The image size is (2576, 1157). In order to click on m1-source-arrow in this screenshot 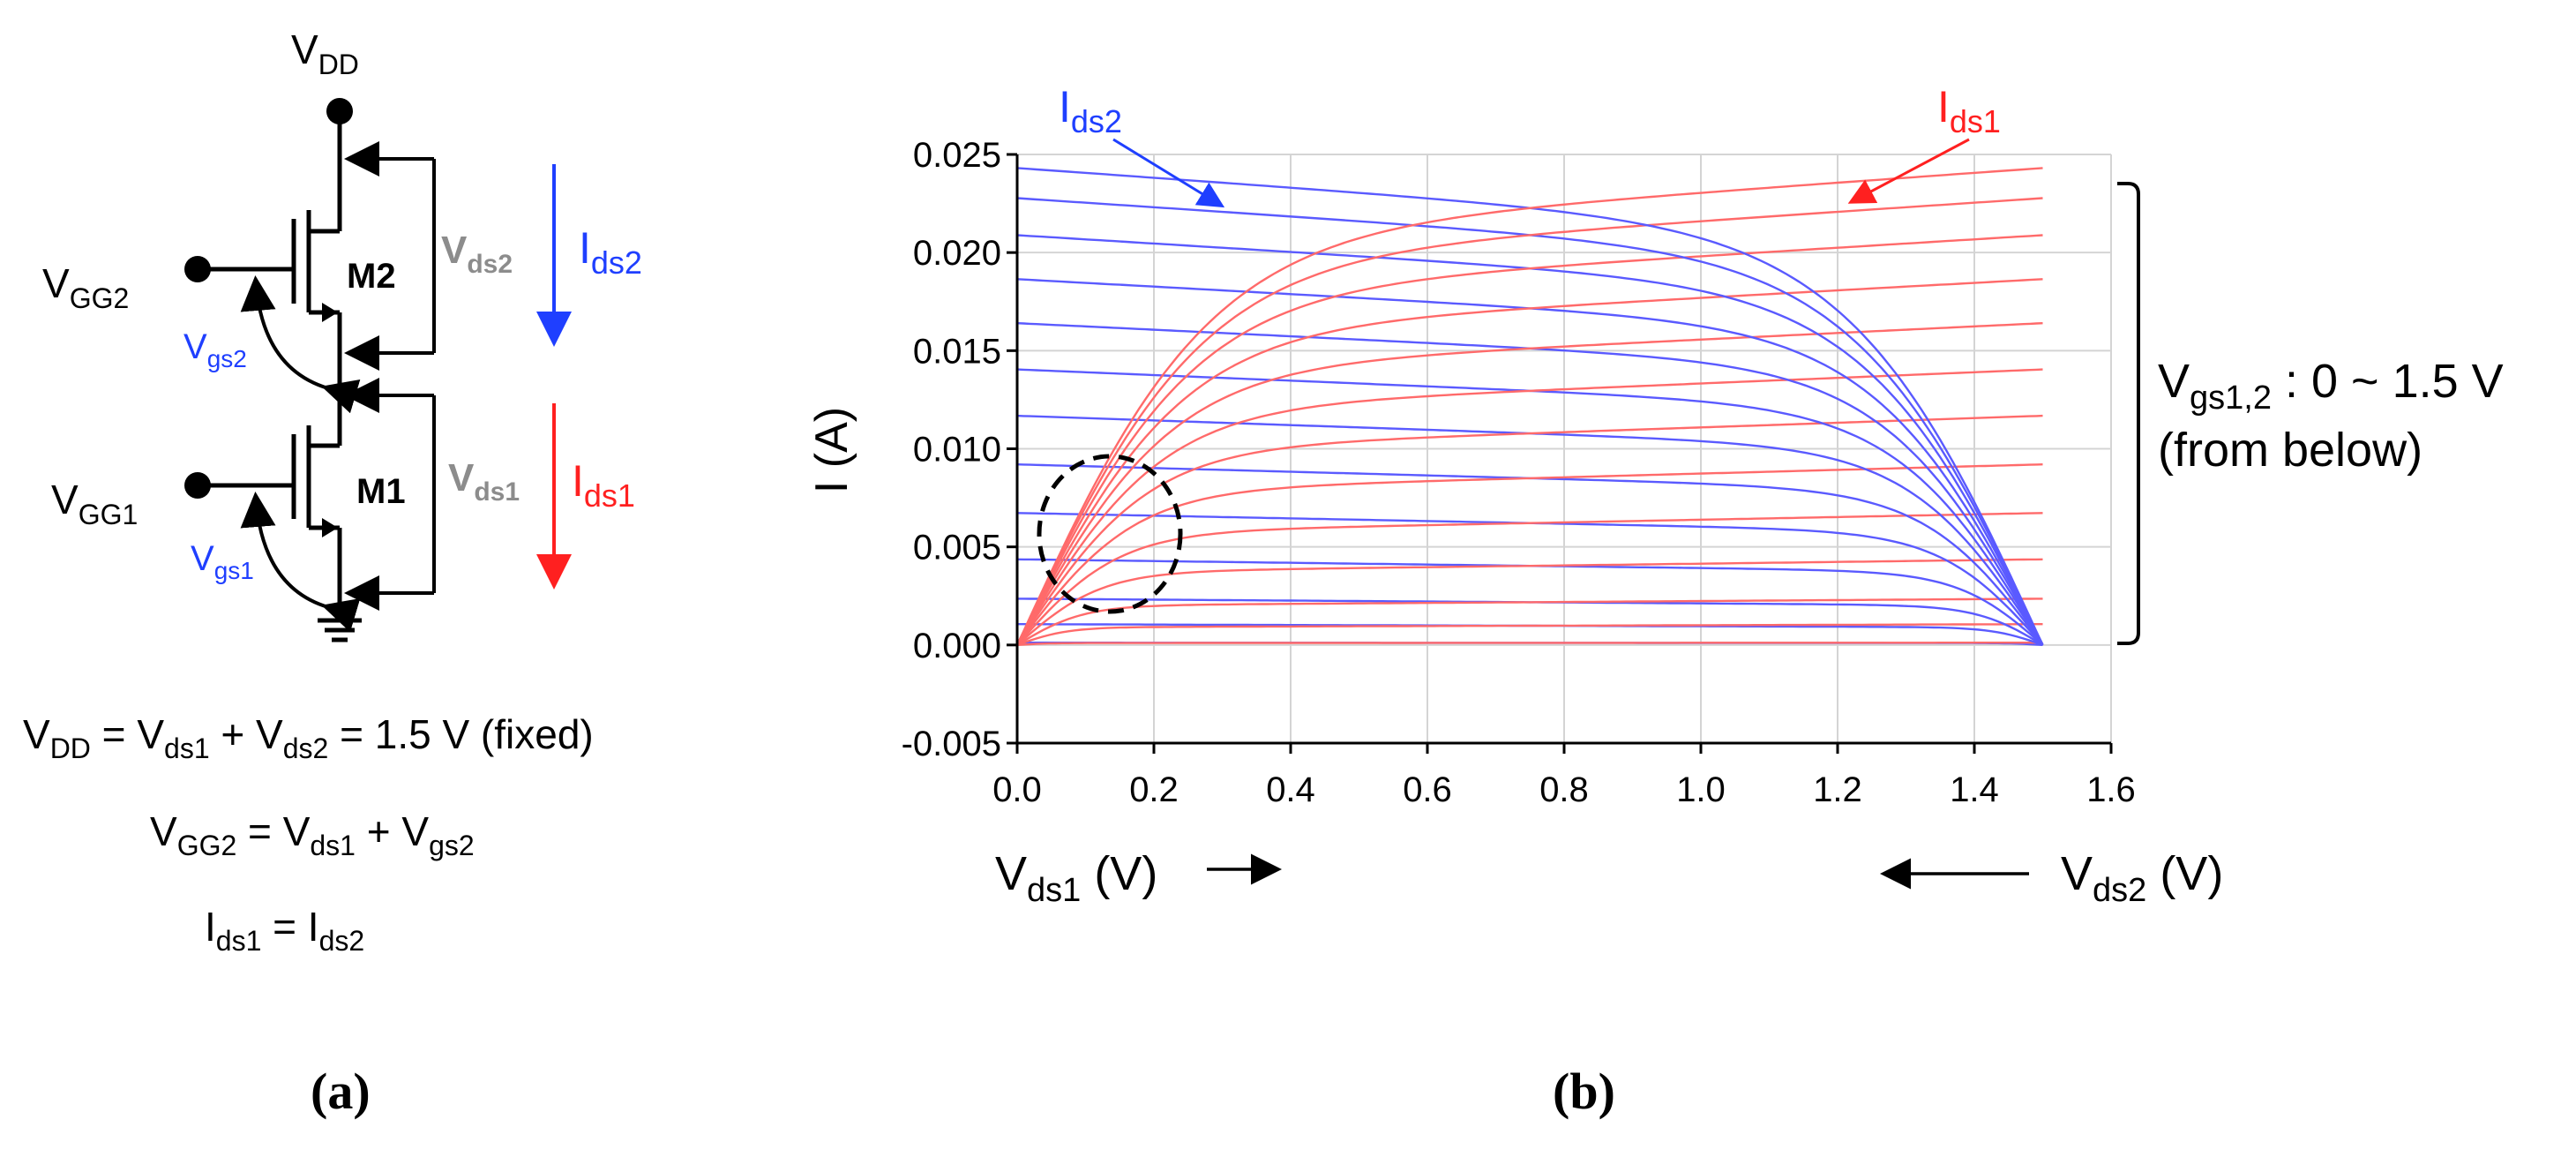, I will do `click(330, 527)`.